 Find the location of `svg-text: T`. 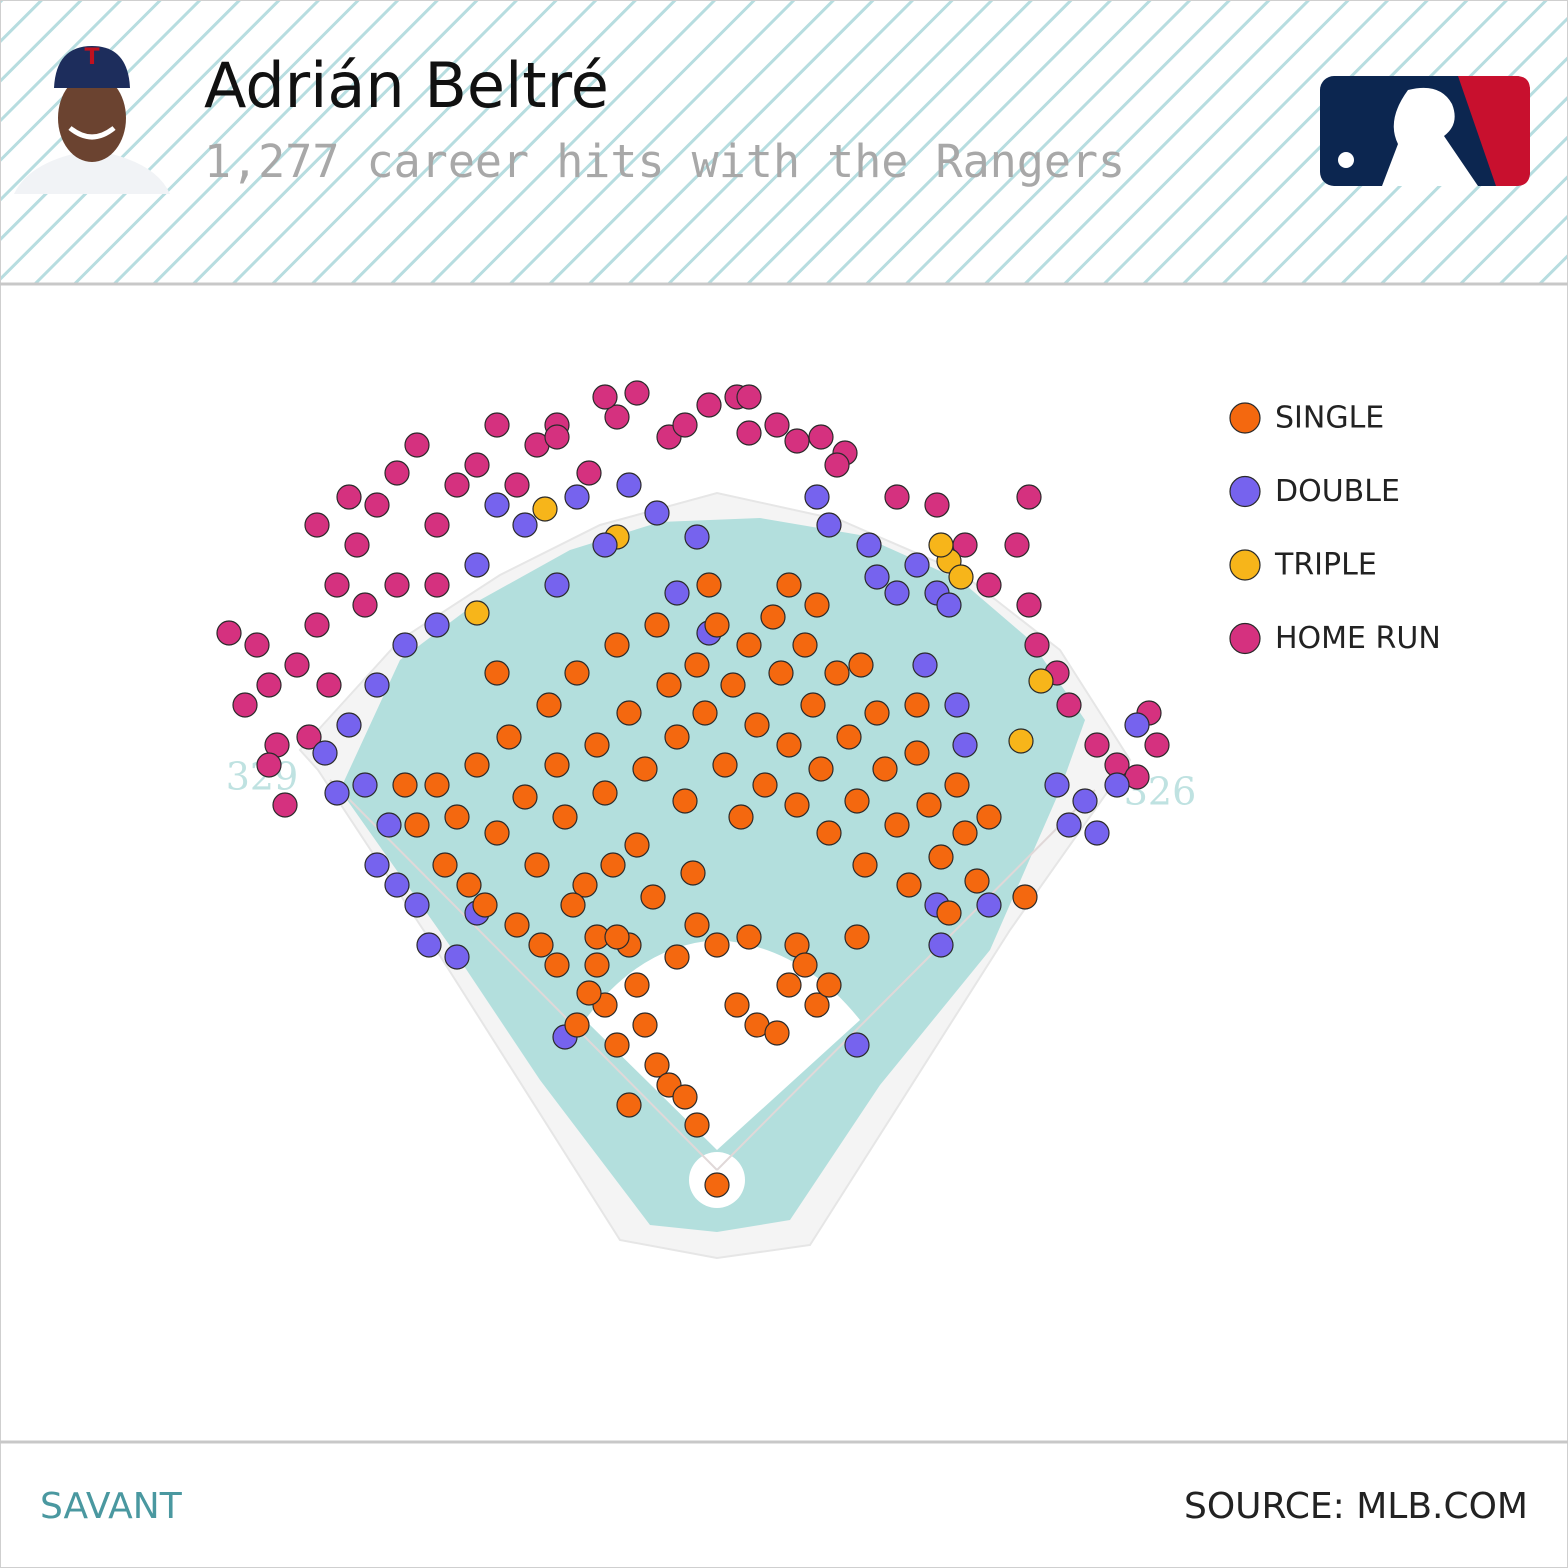

svg-text: T is located at coordinates (91, 57).